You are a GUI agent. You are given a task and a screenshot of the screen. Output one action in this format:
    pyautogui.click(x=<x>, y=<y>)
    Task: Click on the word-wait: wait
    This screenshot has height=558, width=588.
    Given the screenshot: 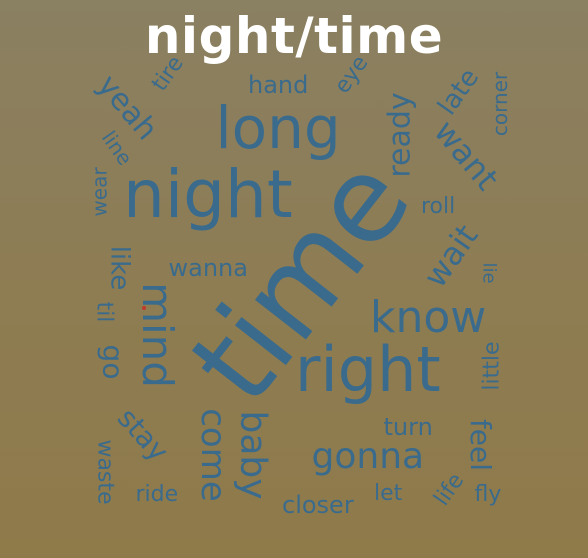 What is the action you would take?
    pyautogui.click(x=450, y=256)
    